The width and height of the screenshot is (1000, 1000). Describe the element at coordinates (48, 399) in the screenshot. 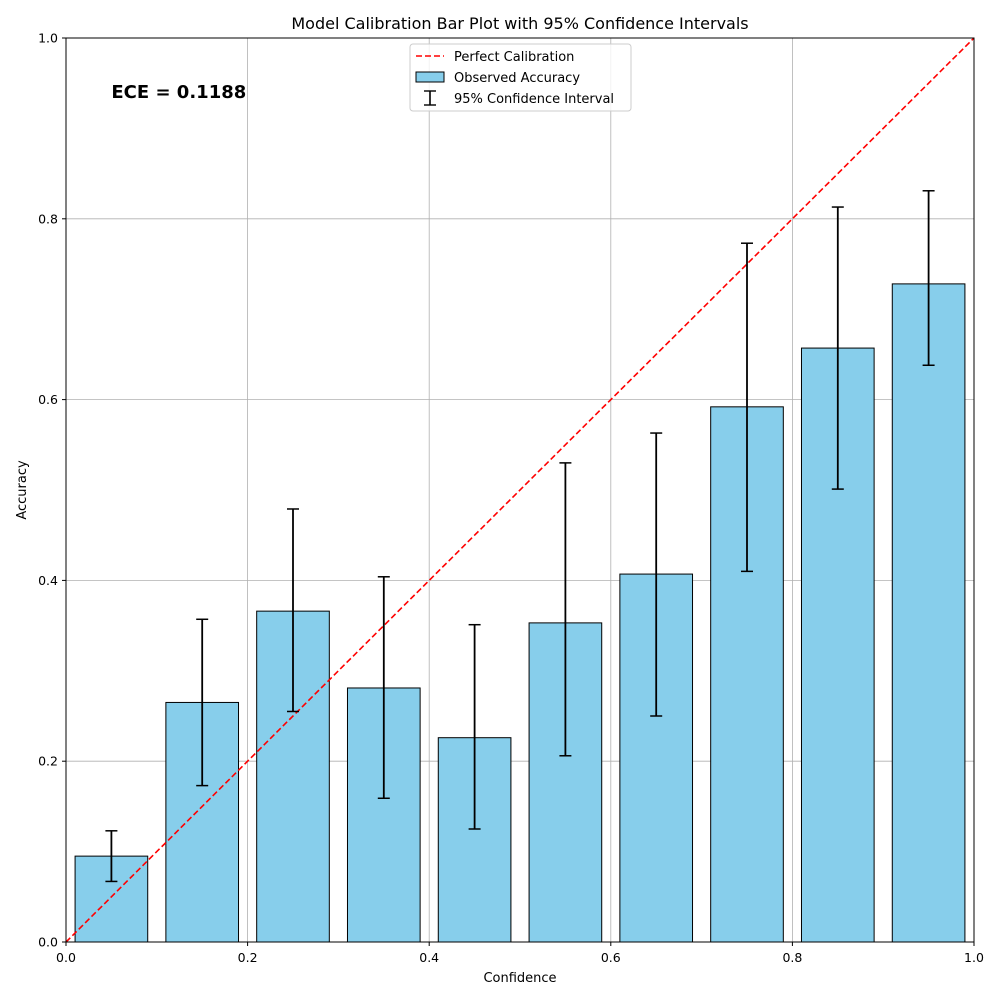

I see `y-tick-label: 0.6` at that location.